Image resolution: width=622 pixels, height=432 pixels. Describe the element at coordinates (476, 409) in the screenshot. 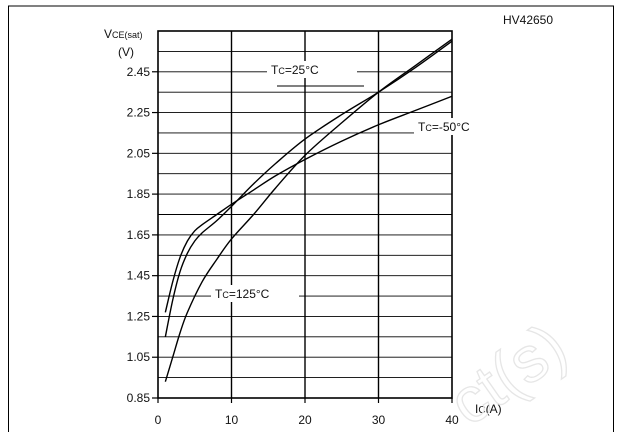

I see `x-axis-title-main: I` at that location.